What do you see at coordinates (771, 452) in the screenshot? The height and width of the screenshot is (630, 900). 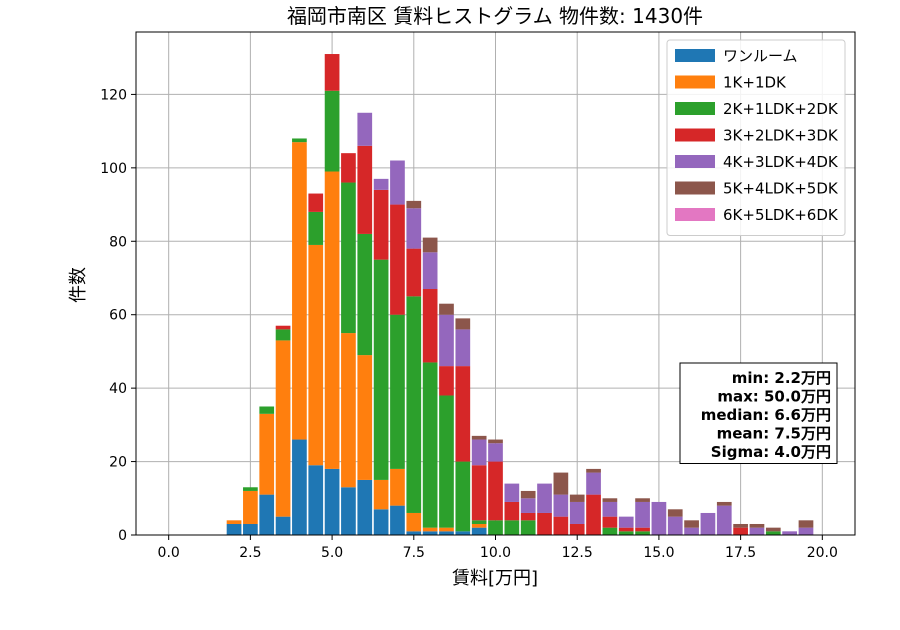 I see `stats-line: Sigma: 4.0万円` at bounding box center [771, 452].